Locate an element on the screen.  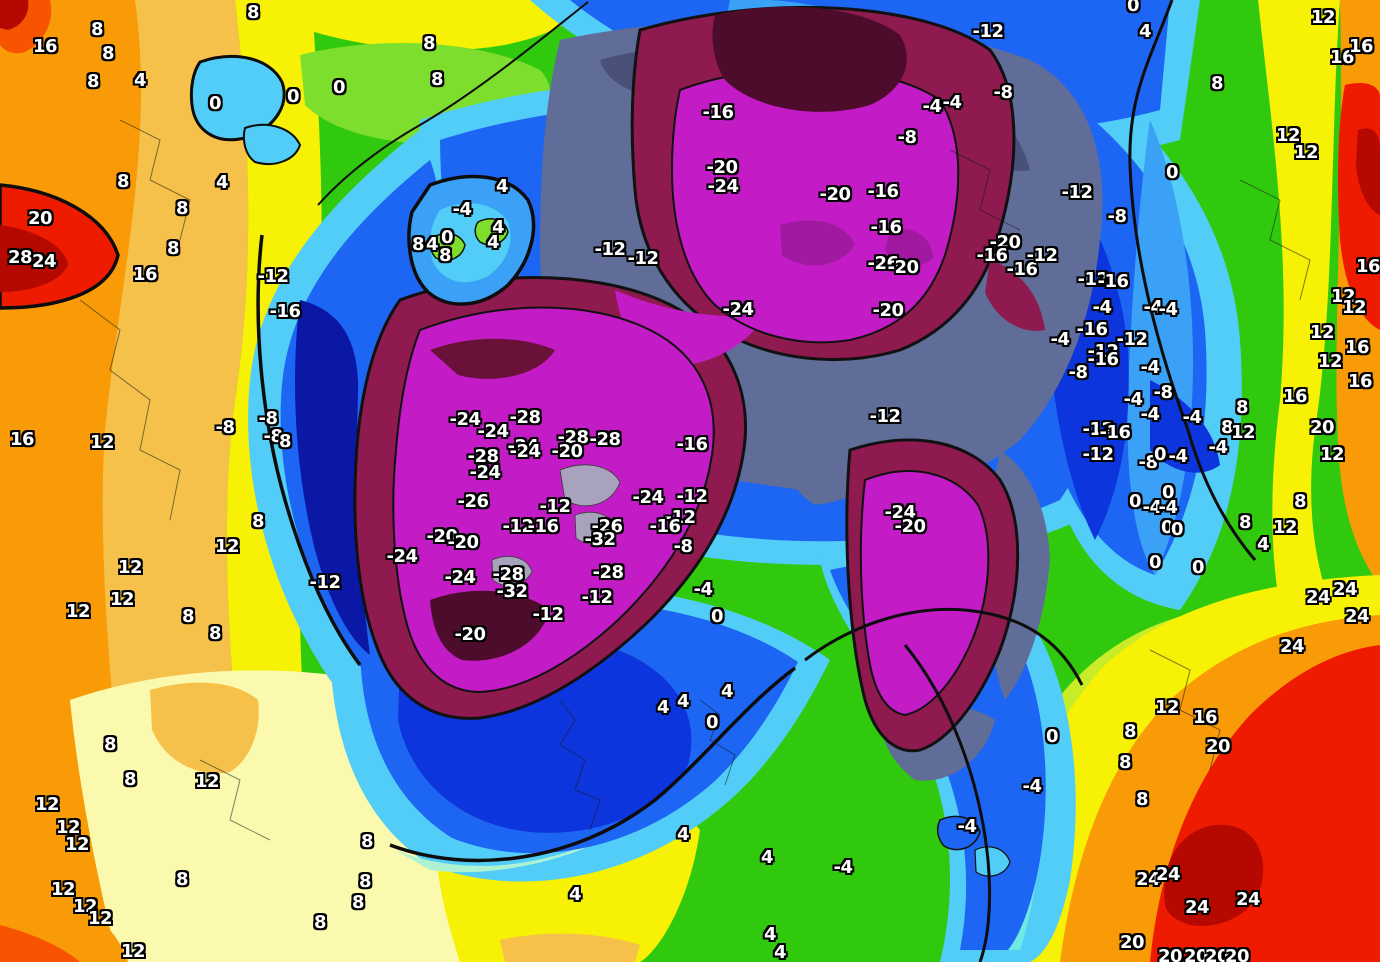
contour-atlantic-south is located at coordinates (593, 764).